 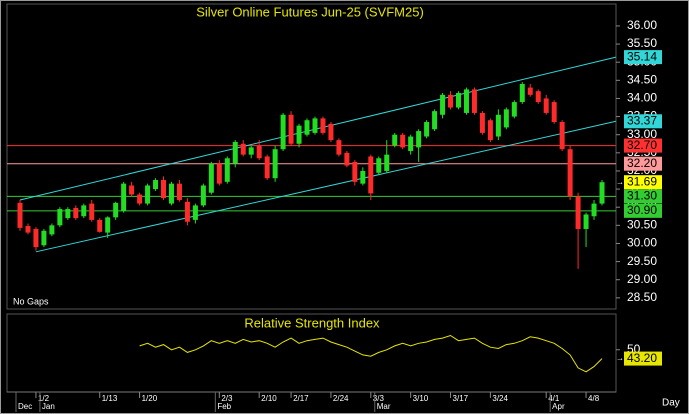 I want to click on y-tick-label: 30.50, so click(x=642, y=225).